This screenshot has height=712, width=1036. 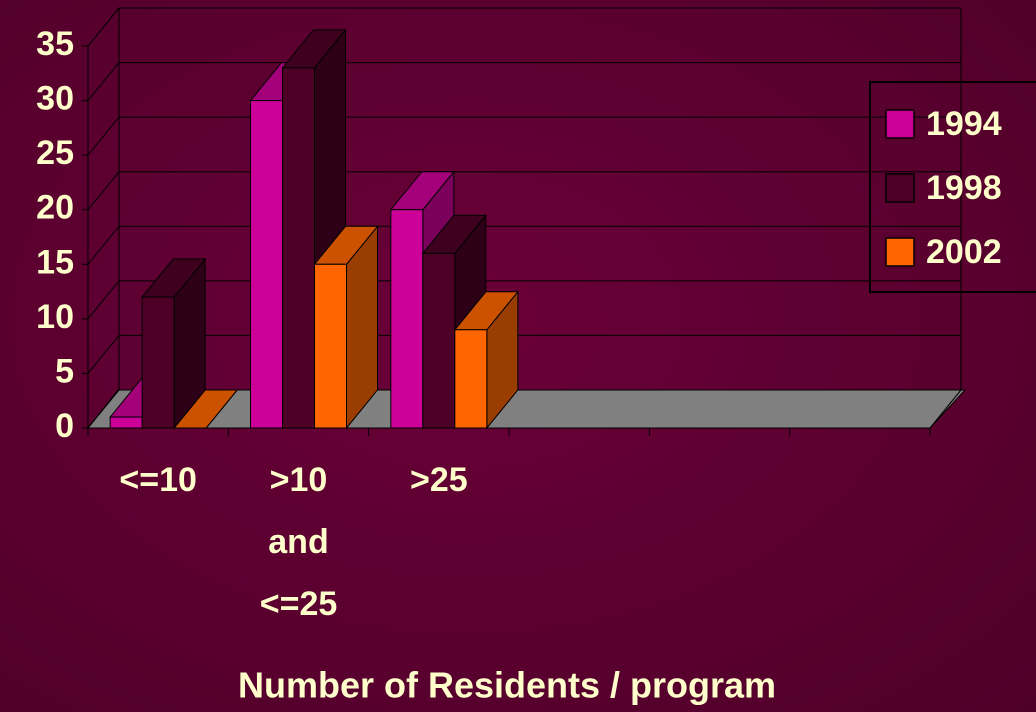 I want to click on x-tick-label: >10 and <=25, so click(x=299, y=542).